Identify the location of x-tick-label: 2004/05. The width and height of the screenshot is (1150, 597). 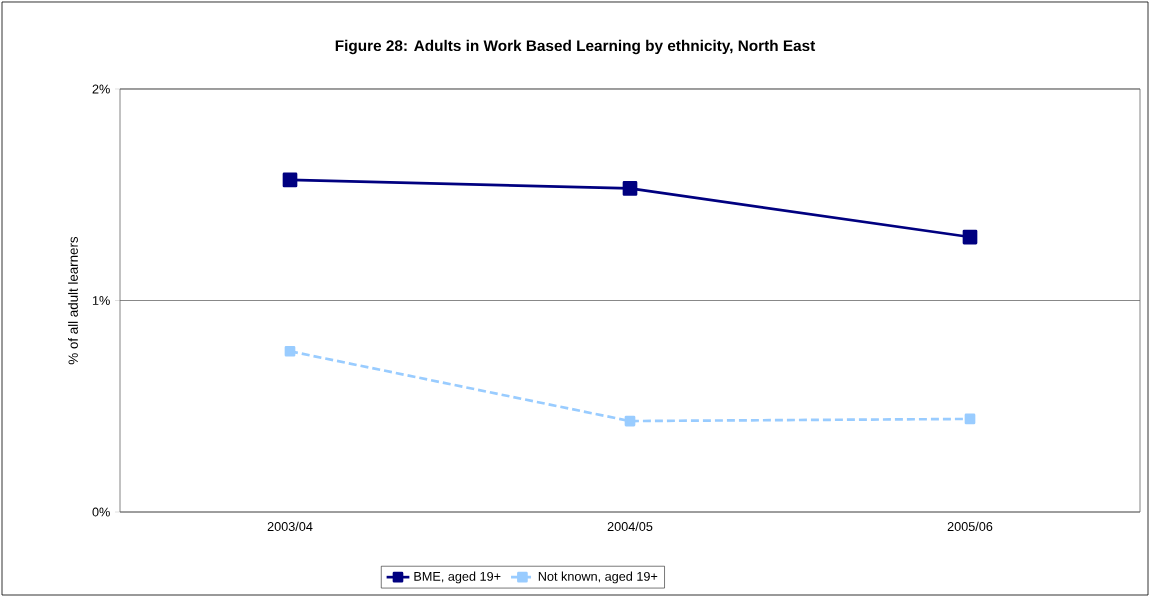
(630, 526).